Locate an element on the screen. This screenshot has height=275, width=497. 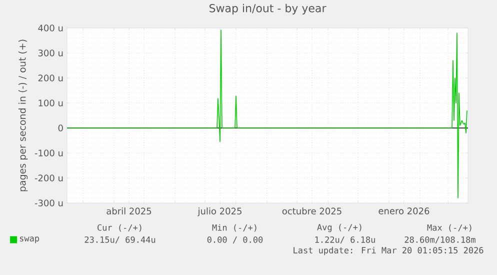
y-tick-label: 400 u is located at coordinates (50, 28).